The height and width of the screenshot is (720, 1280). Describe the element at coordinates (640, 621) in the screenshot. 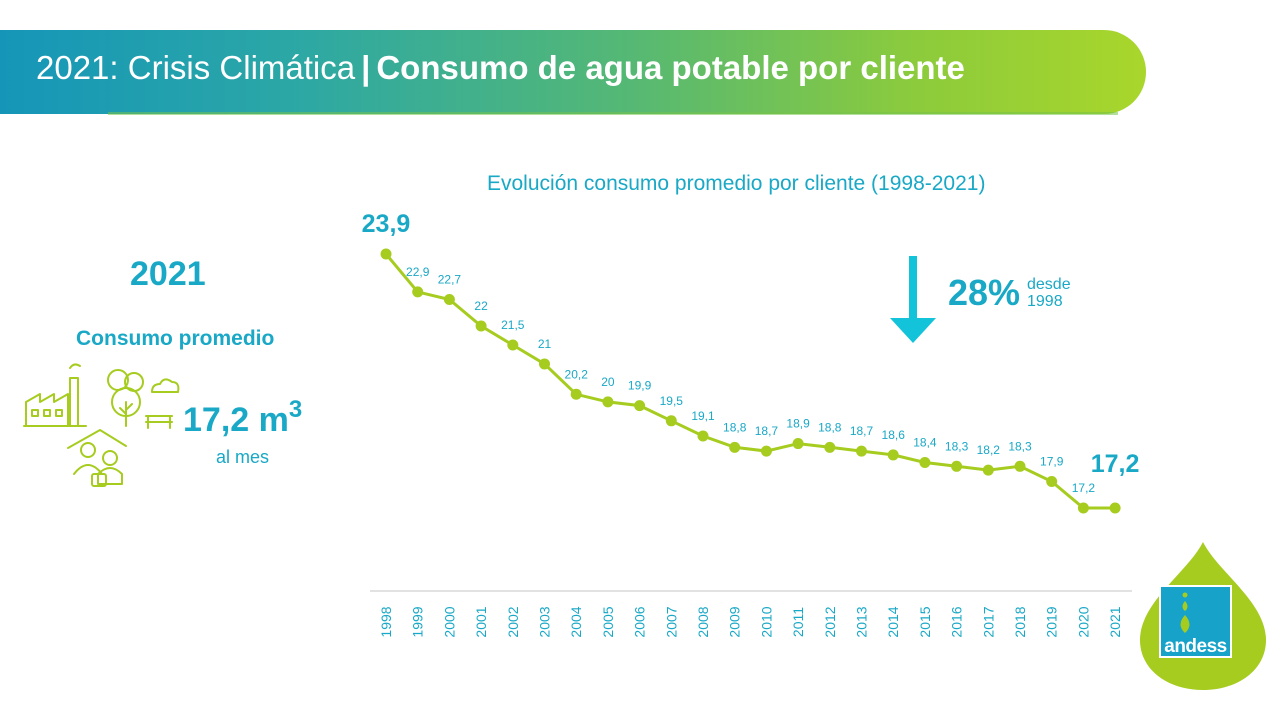

I see `x-tick-label: 2006` at that location.